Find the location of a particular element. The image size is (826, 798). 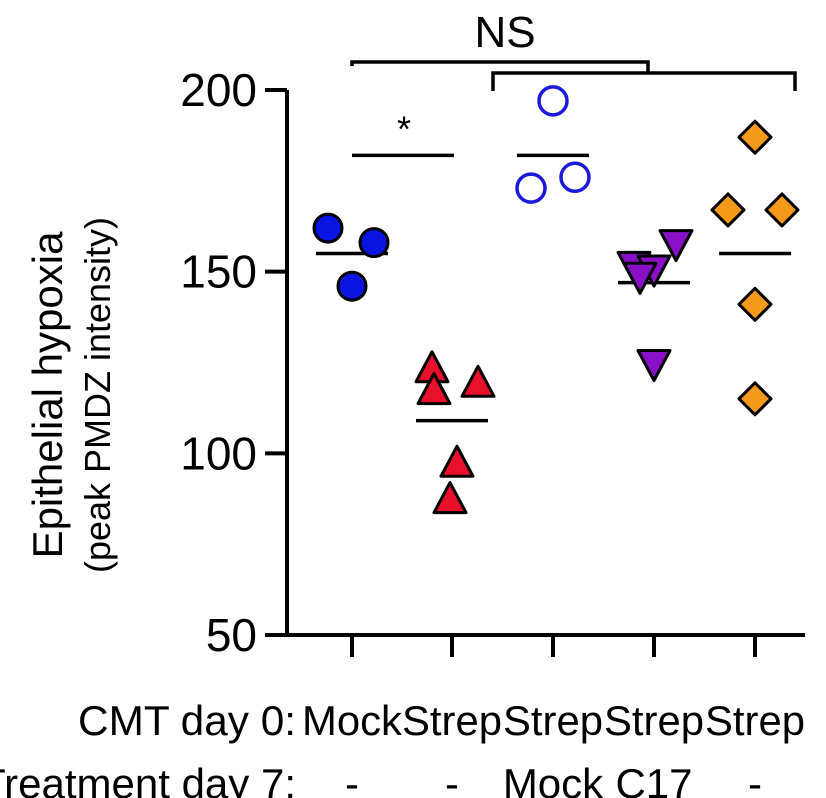

y-tick-label: 50 is located at coordinates (231, 635).